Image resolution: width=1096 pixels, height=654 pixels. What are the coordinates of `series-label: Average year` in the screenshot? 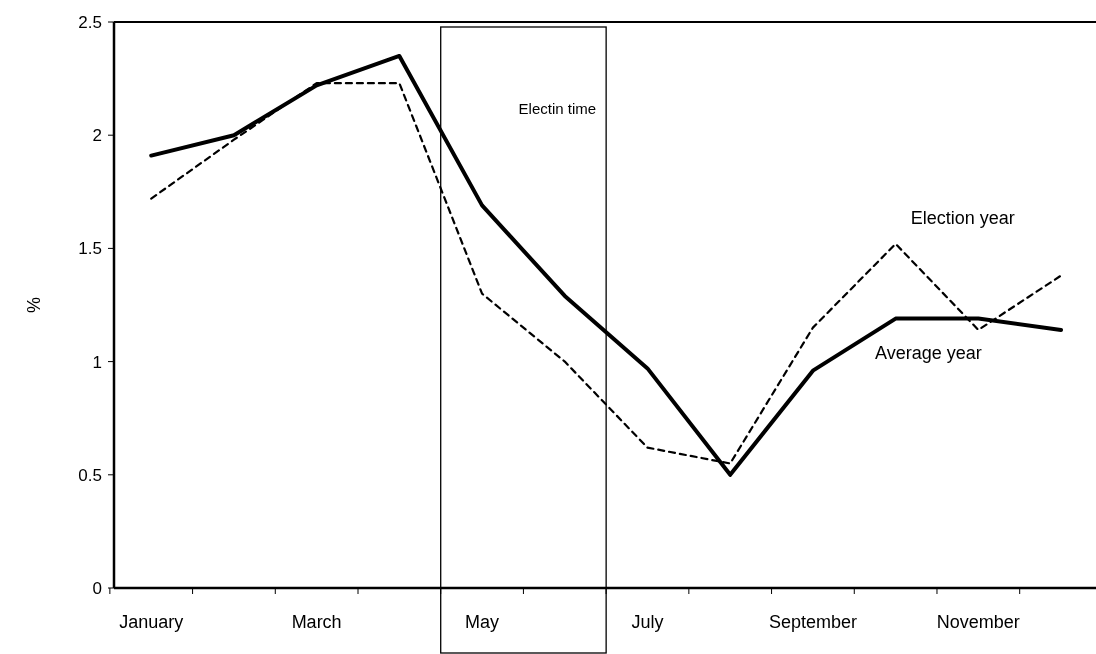 It's located at (928, 352).